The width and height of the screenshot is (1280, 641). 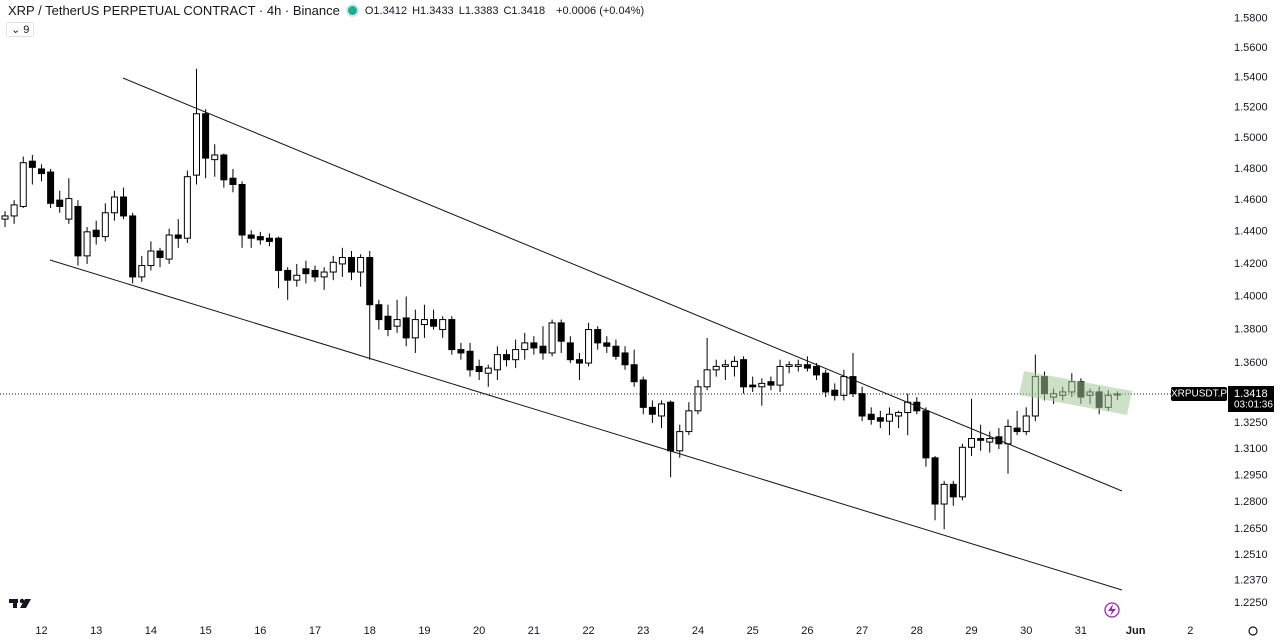 What do you see at coordinates (1251, 449) in the screenshot?
I see `y-tick-label: 1.3100` at bounding box center [1251, 449].